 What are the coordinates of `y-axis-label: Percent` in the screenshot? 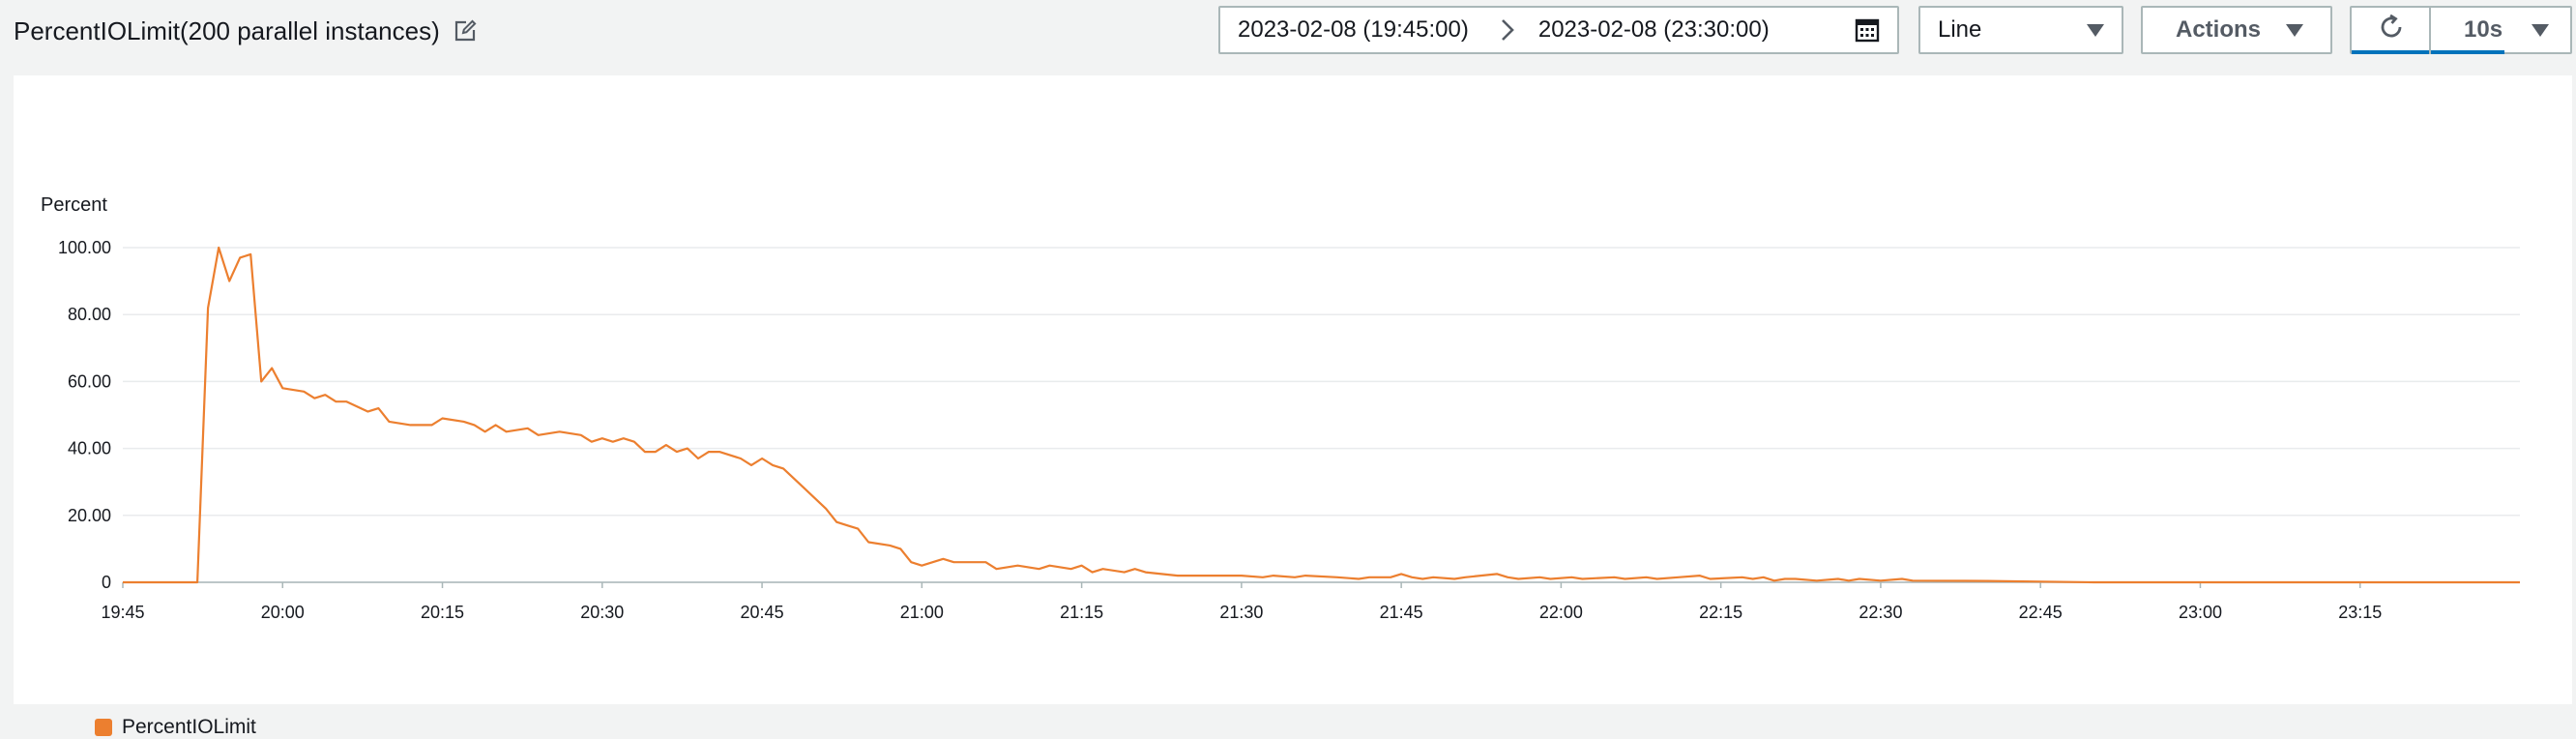 It's located at (74, 205).